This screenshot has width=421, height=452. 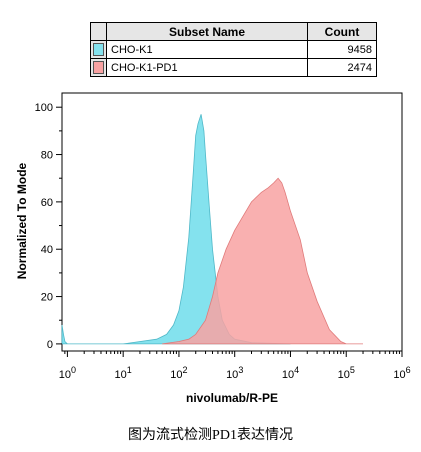 I want to click on y-tick-label: 100, so click(x=44, y=108).